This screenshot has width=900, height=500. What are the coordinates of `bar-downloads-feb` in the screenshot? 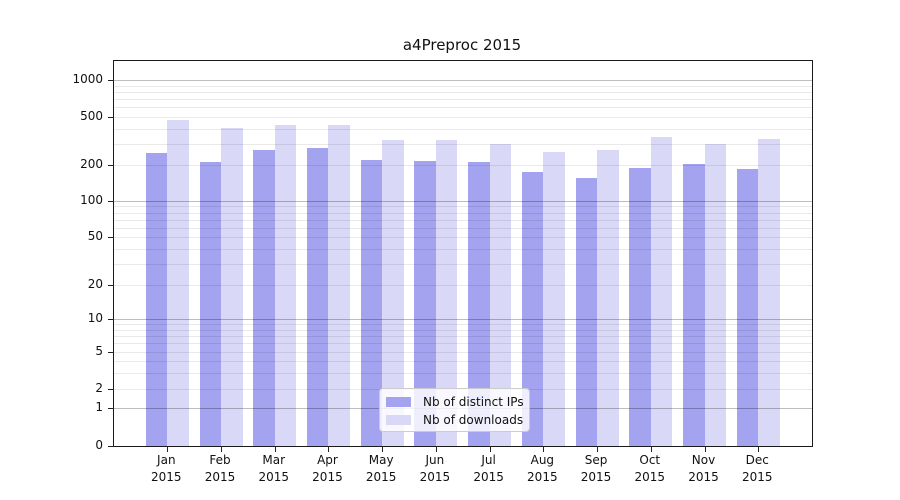 It's located at (232, 287).